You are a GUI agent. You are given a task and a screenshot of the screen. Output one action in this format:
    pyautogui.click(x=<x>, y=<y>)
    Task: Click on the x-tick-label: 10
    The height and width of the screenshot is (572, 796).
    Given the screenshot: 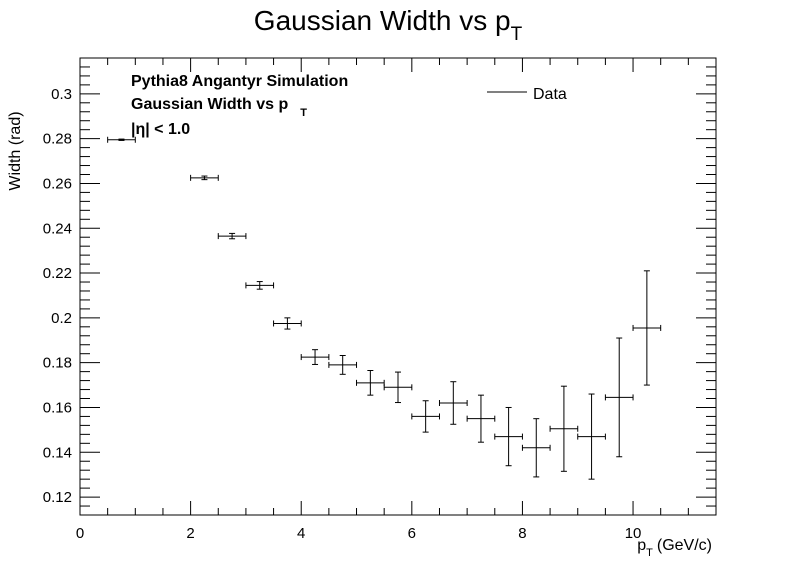 What is the action you would take?
    pyautogui.click(x=633, y=533)
    